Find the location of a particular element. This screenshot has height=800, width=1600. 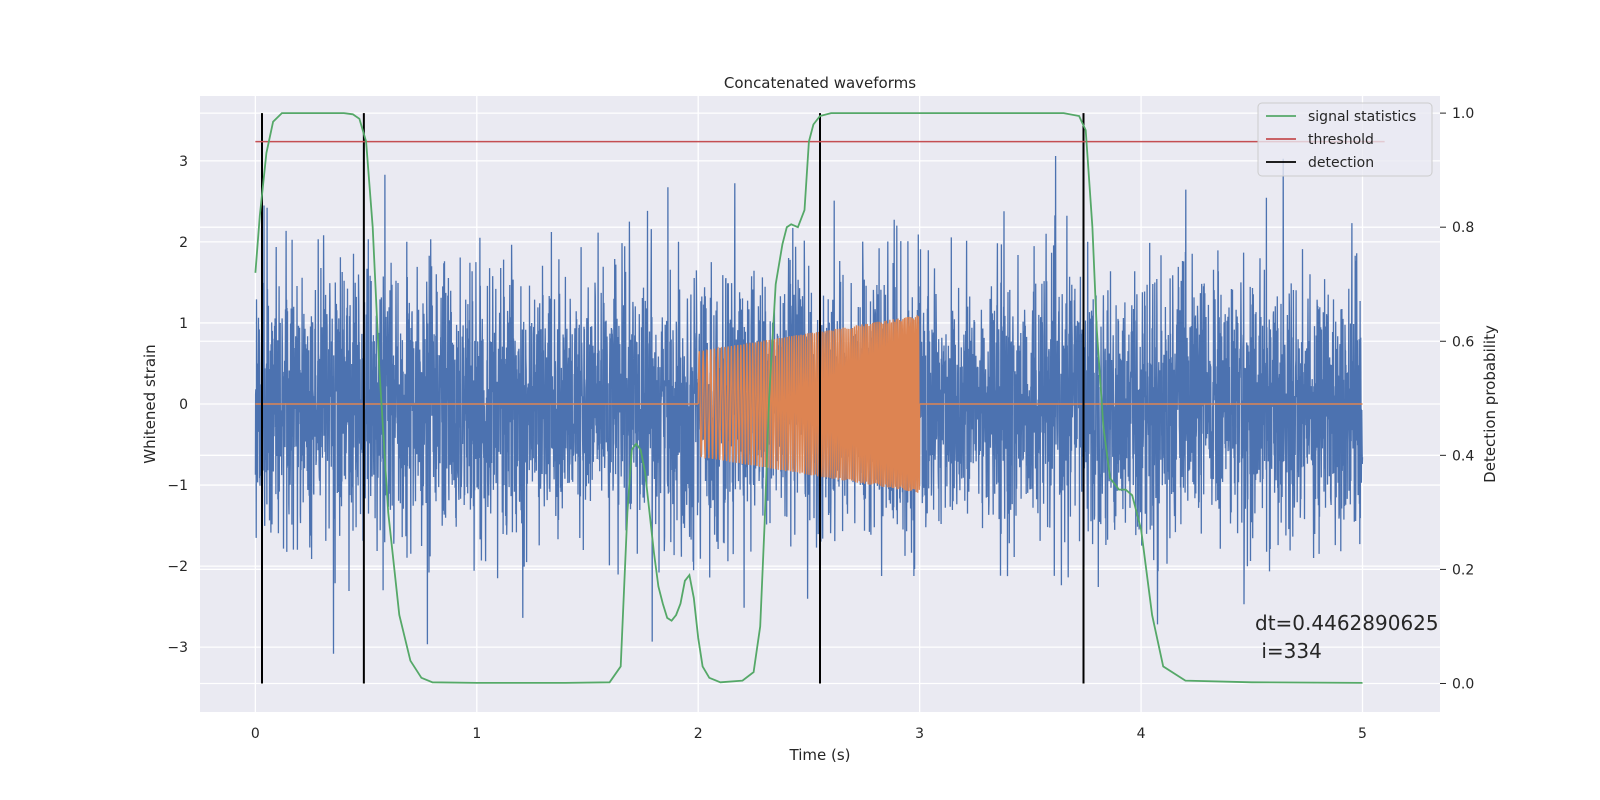

injected-chirp-line is located at coordinates (809, 404).